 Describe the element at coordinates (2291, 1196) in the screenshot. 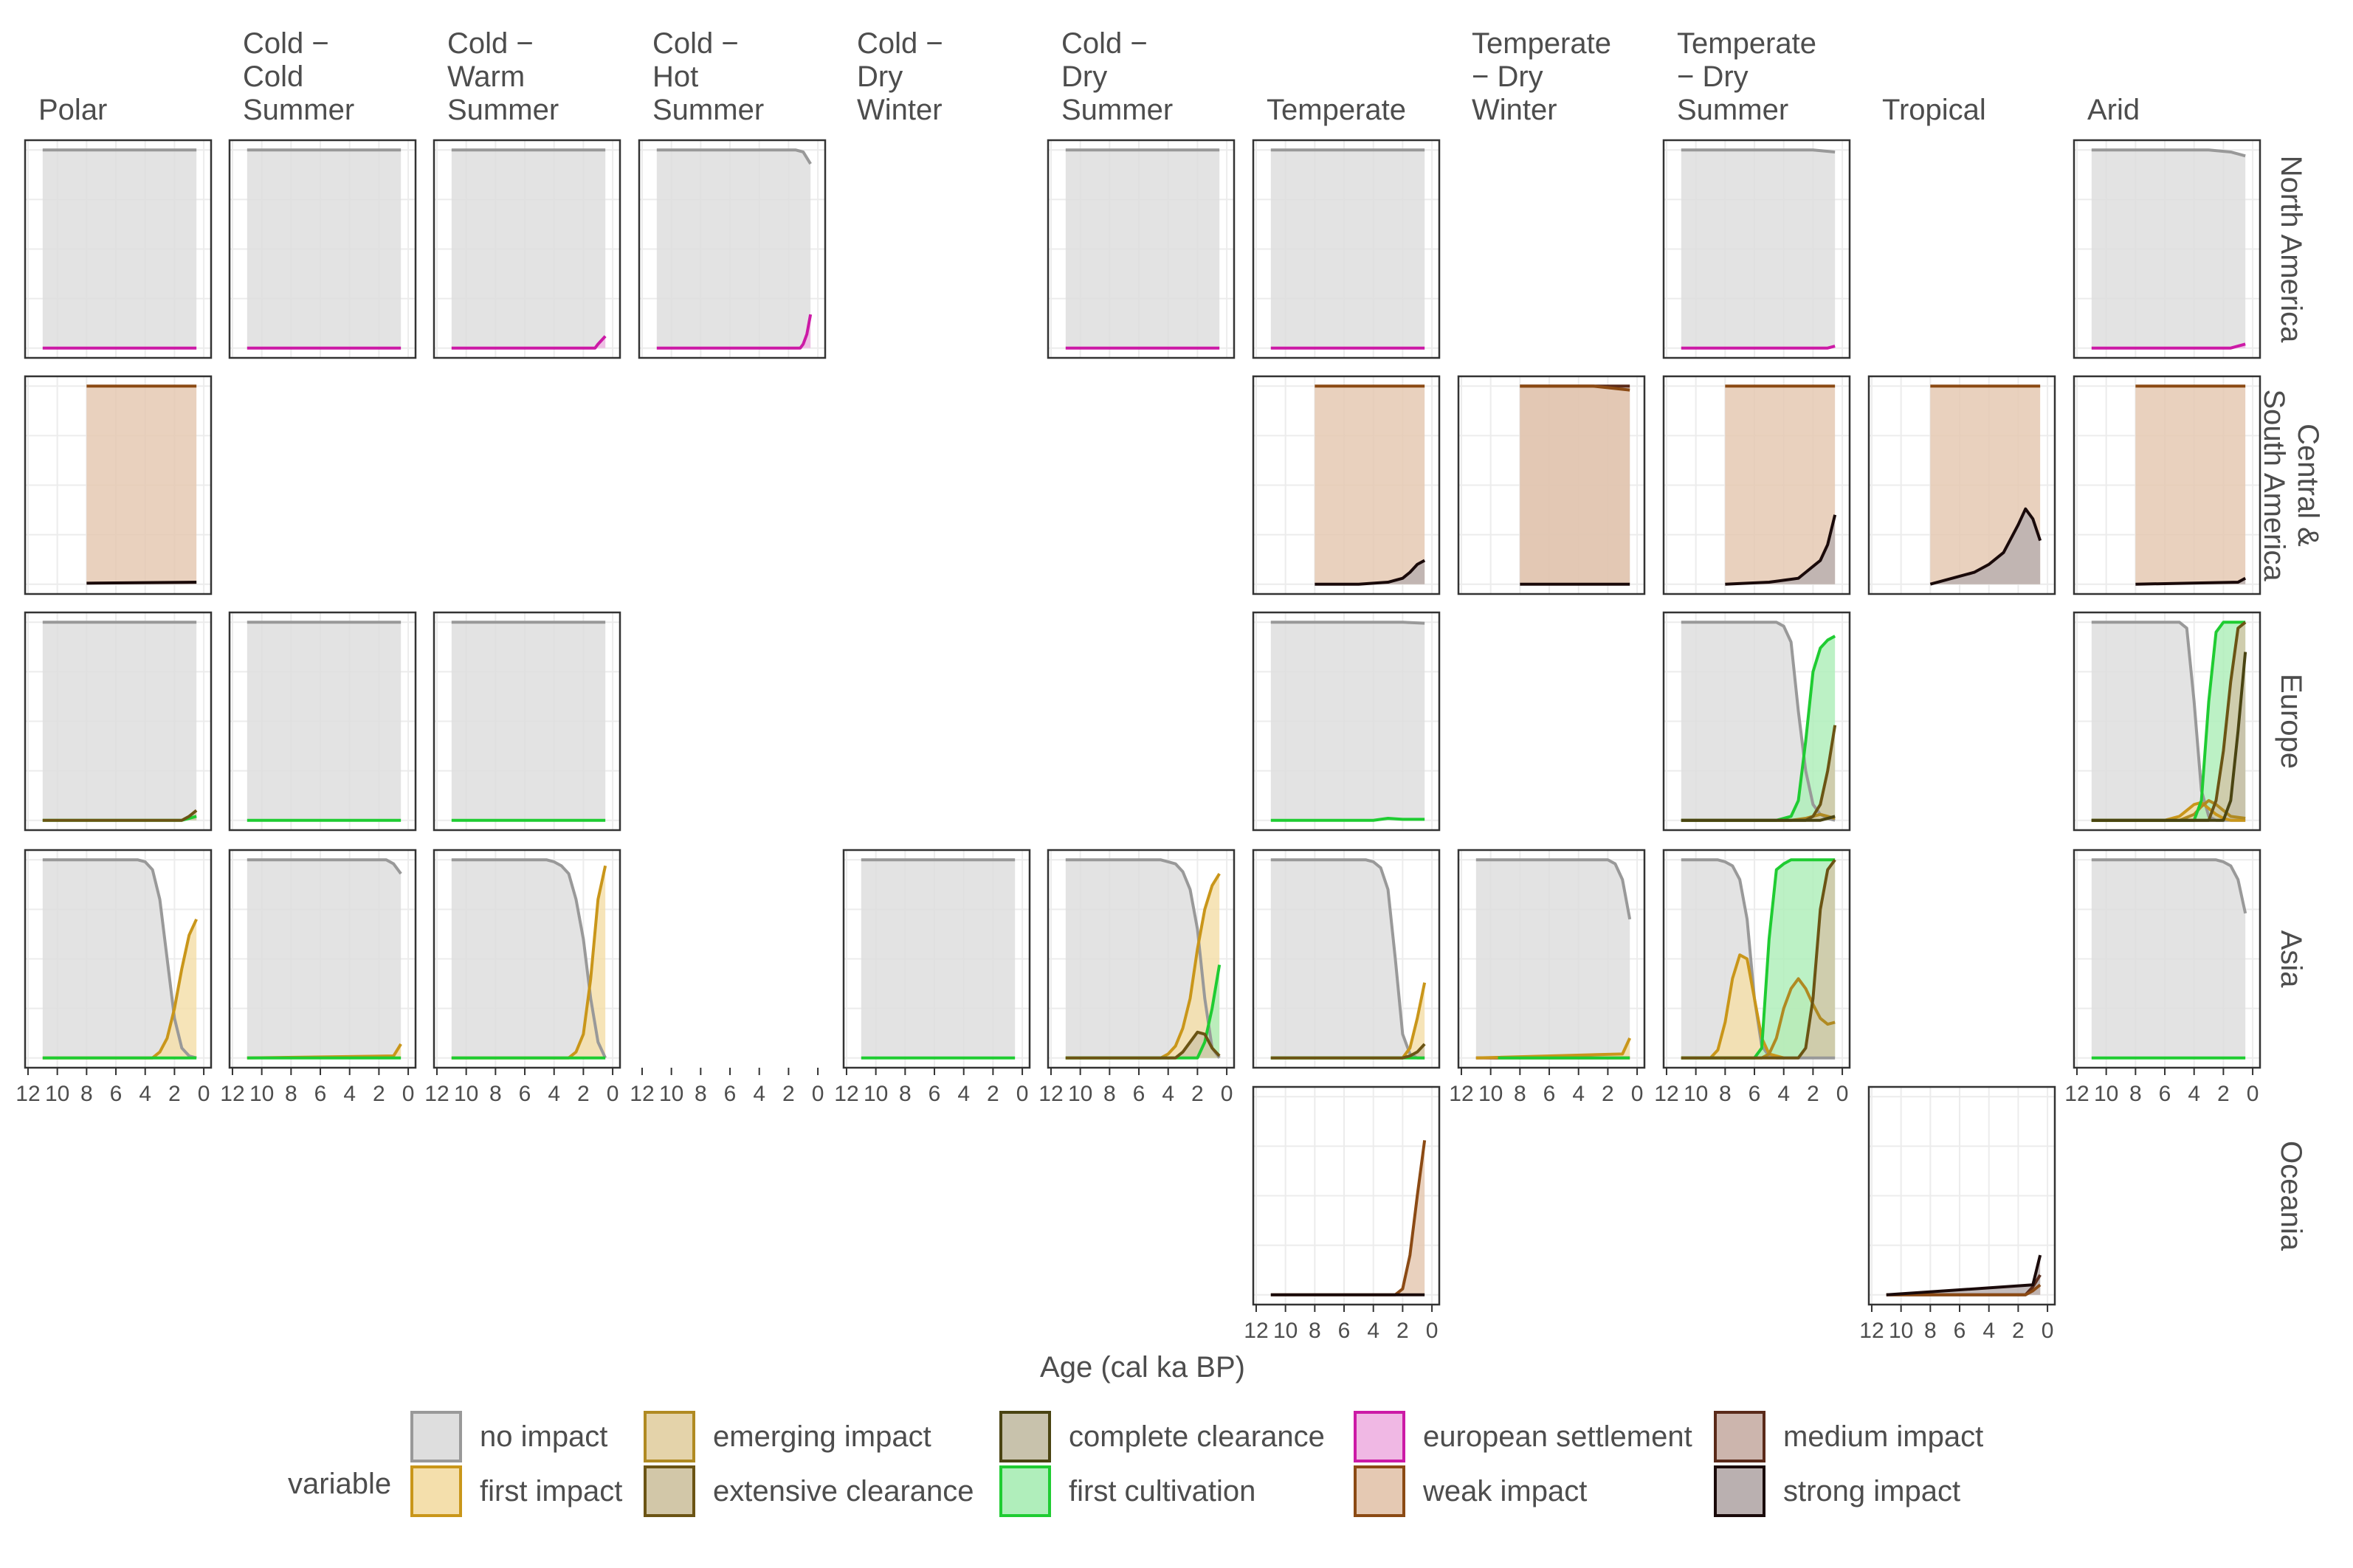

I see `row-header: Oceania` at that location.